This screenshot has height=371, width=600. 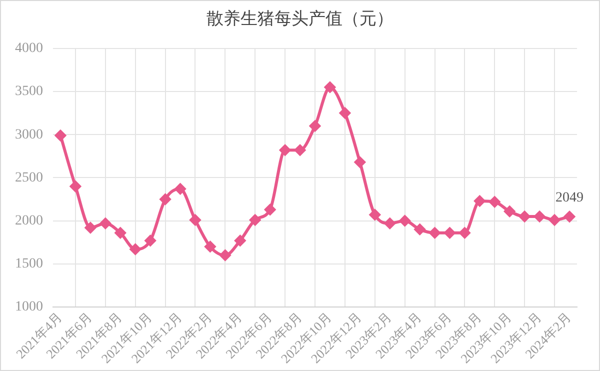 I want to click on y-tick-label: 2500, so click(x=29, y=178).